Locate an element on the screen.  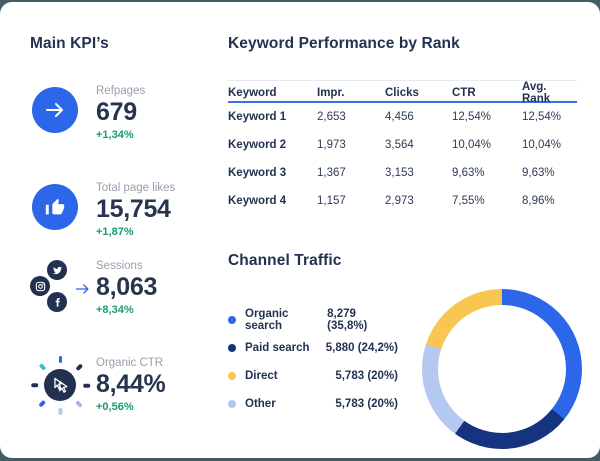
kpi-value: 8,063 is located at coordinates (127, 287).